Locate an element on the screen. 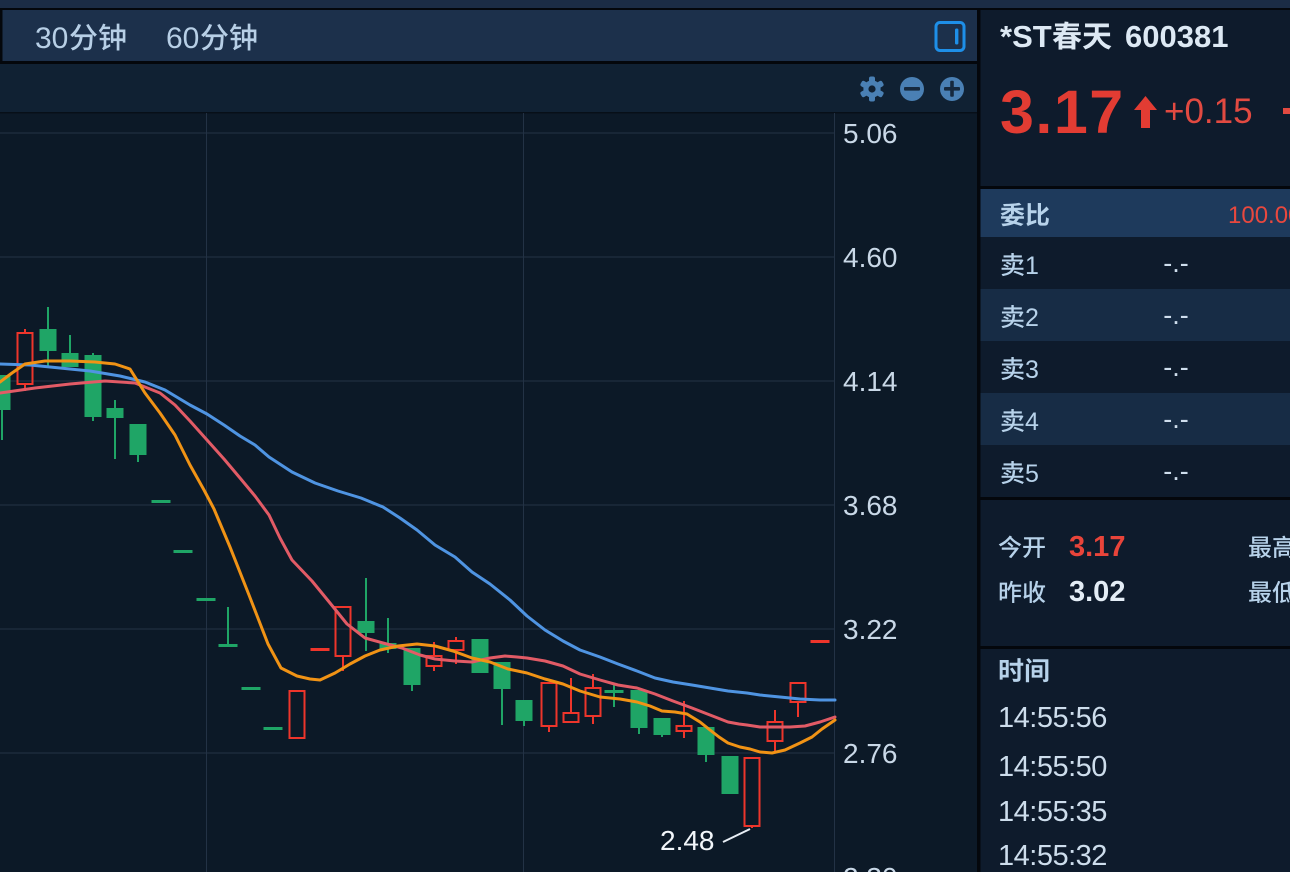 This screenshot has width=1290, height=872. svg-text: 1 is located at coordinates (1032, 266).